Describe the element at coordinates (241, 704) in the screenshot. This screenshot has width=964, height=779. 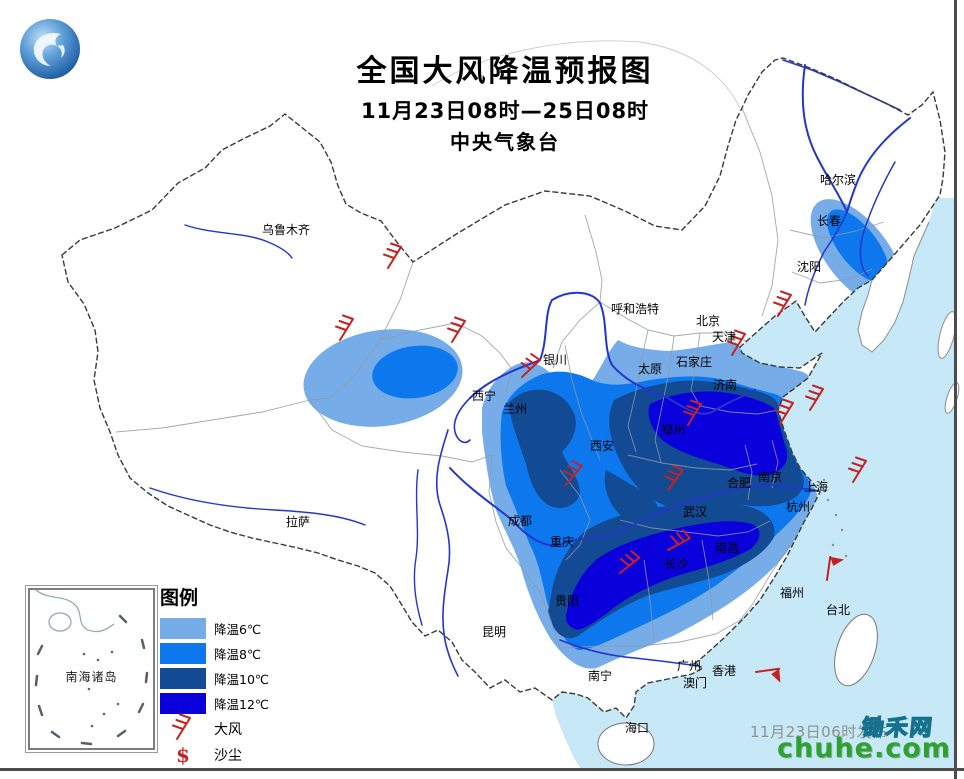
I see `legend-item-label: 降温12℃` at that location.